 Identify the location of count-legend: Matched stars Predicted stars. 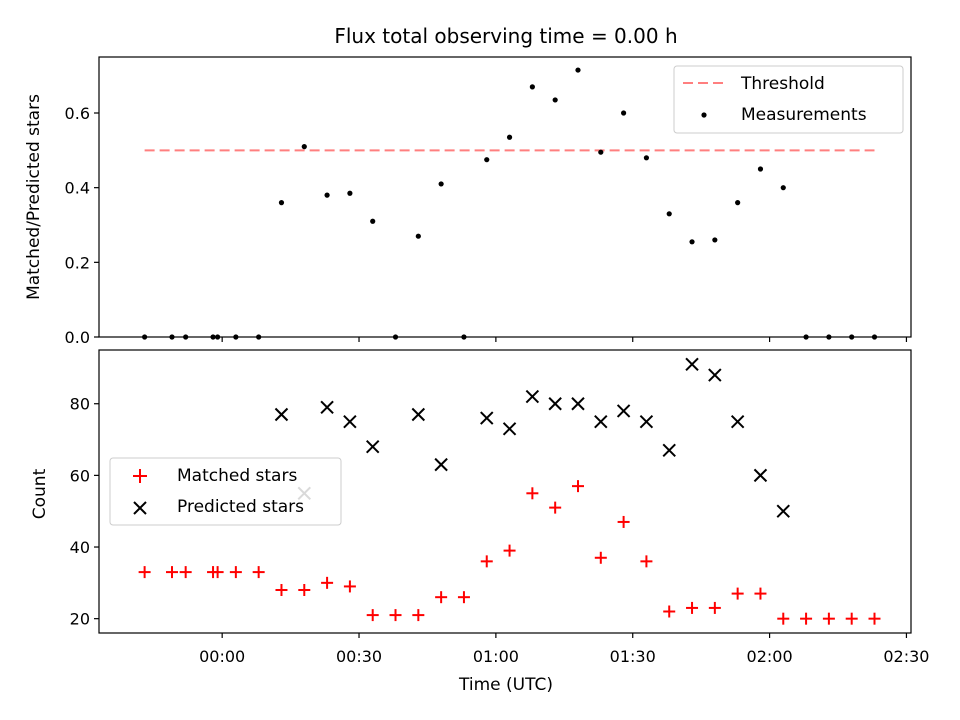
(225, 491).